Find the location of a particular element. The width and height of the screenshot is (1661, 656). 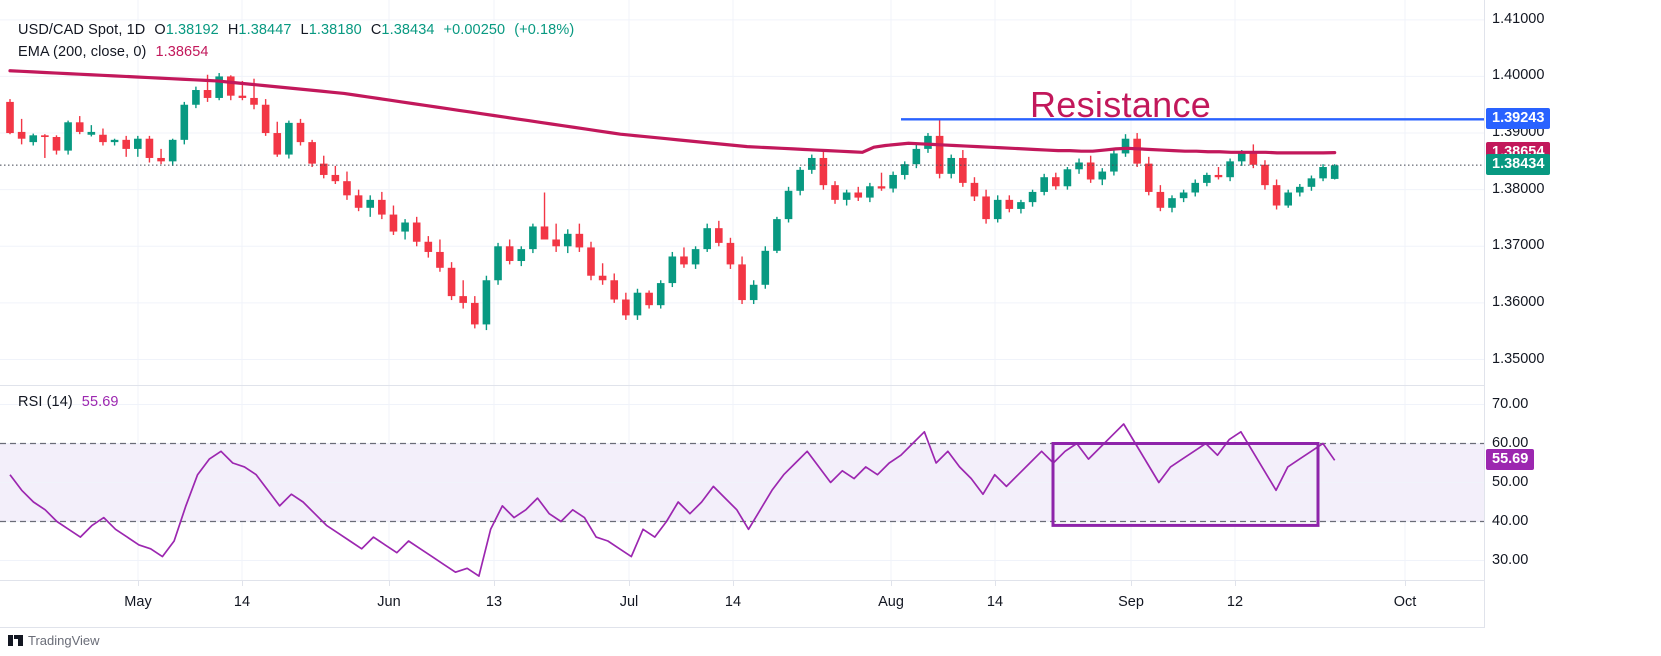

open-label: O is located at coordinates (160, 30).